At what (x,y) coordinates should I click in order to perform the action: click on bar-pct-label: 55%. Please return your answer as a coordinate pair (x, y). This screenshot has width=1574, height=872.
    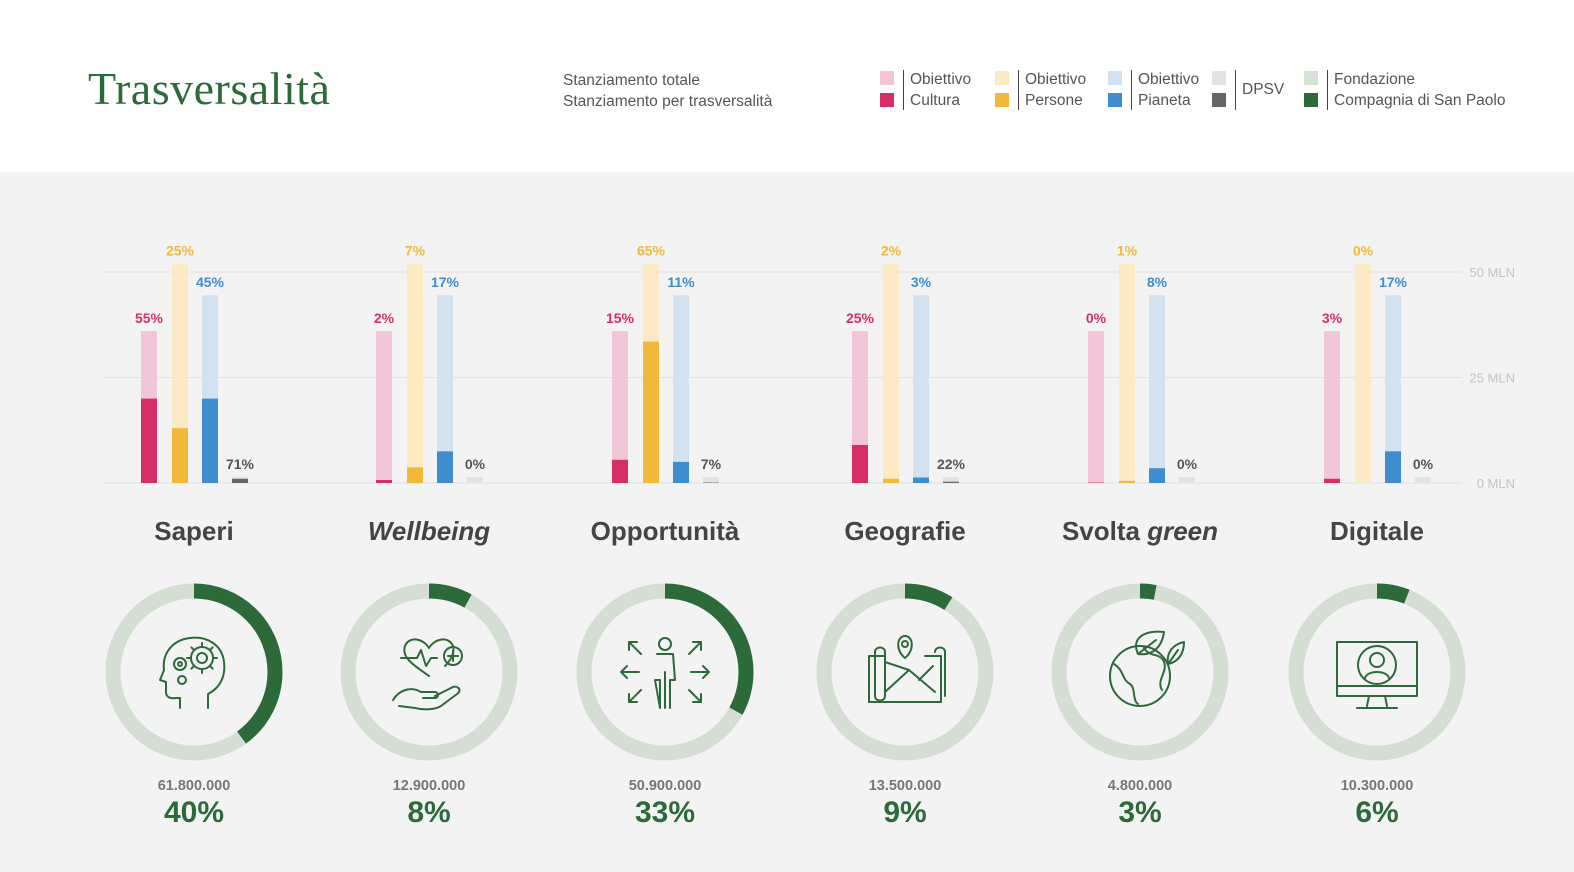
    Looking at the image, I should click on (149, 318).